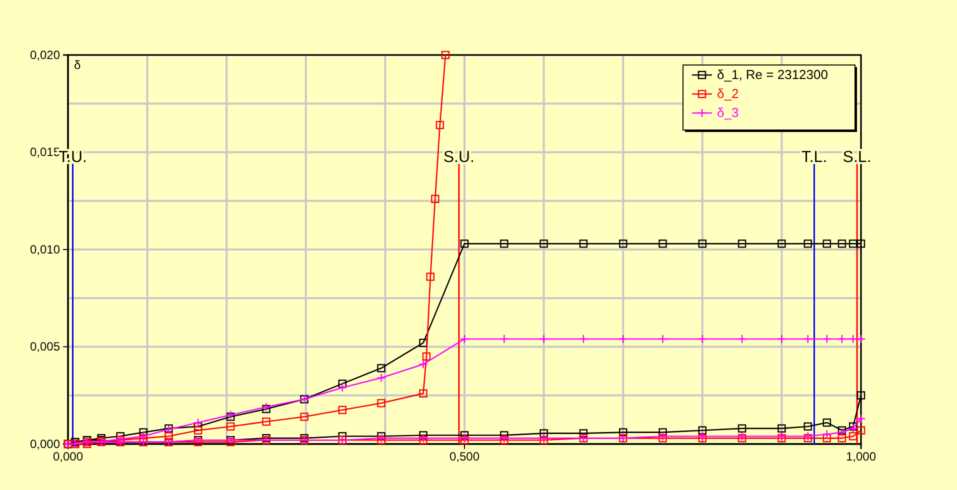 The width and height of the screenshot is (957, 490). What do you see at coordinates (814, 157) in the screenshot?
I see `ref-line-label: T.L.` at bounding box center [814, 157].